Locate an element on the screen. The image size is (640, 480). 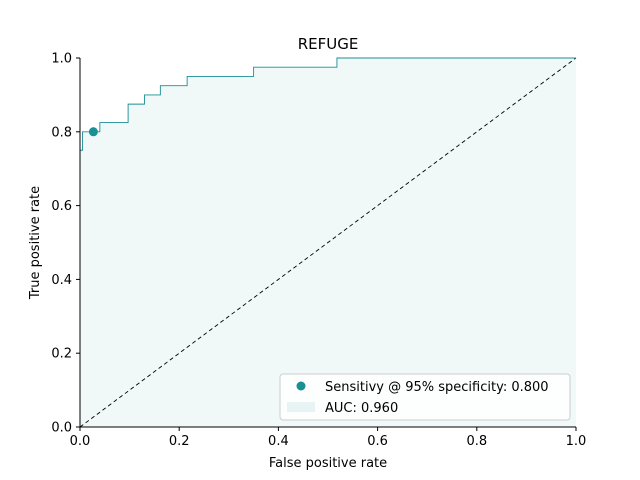
legend-box is located at coordinates (425, 397).